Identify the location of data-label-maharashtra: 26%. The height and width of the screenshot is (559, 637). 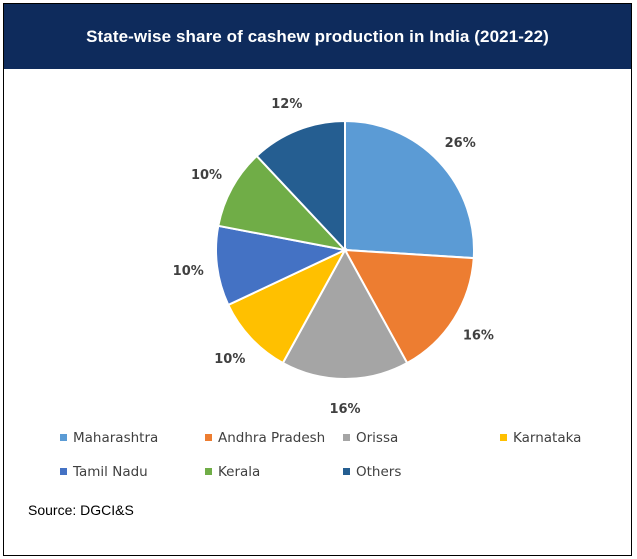
(460, 143).